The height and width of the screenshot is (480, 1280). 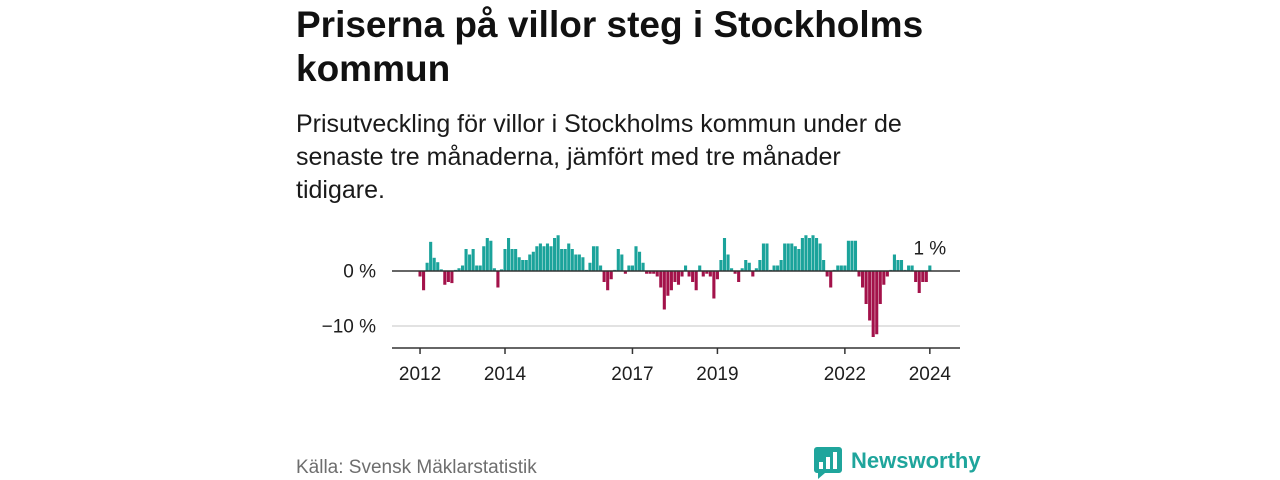 What do you see at coordinates (632, 374) in the screenshot?
I see `x-tick-label: 2017` at bounding box center [632, 374].